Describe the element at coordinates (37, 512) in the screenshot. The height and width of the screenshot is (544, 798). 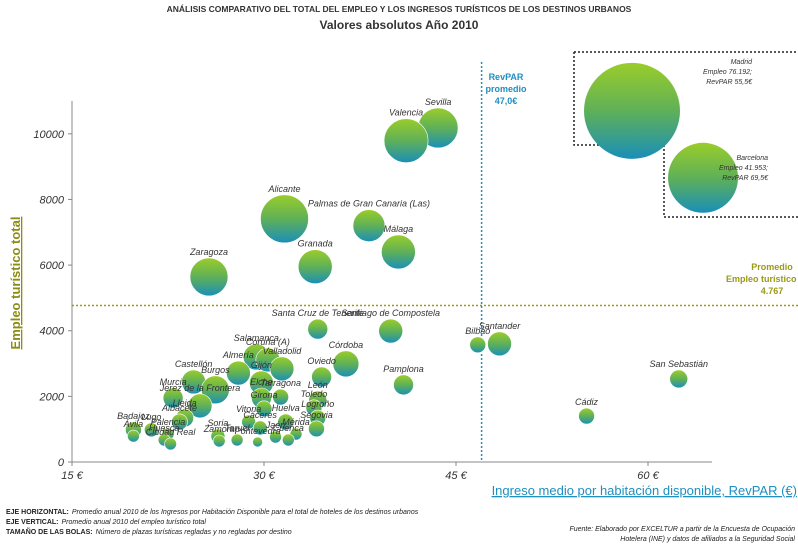
I see `note-key: EJE HORIZONTAL:` at that location.